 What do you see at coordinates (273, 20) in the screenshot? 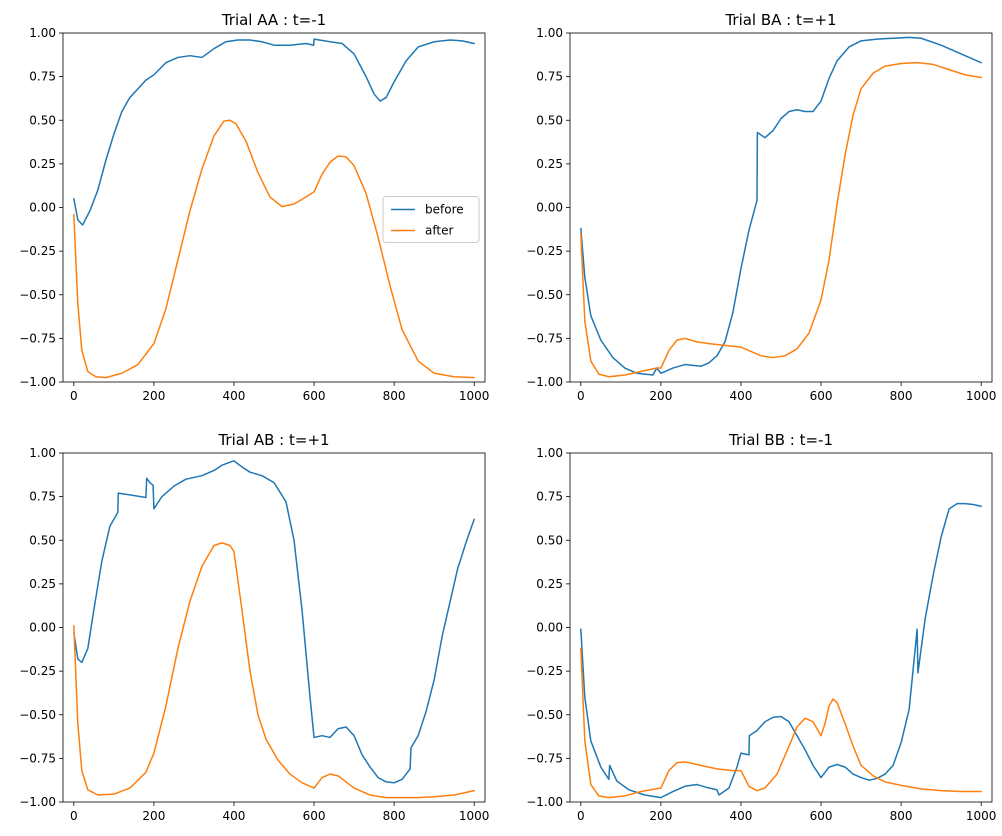
I see `chart-title: Trial AA : t=-1` at bounding box center [273, 20].